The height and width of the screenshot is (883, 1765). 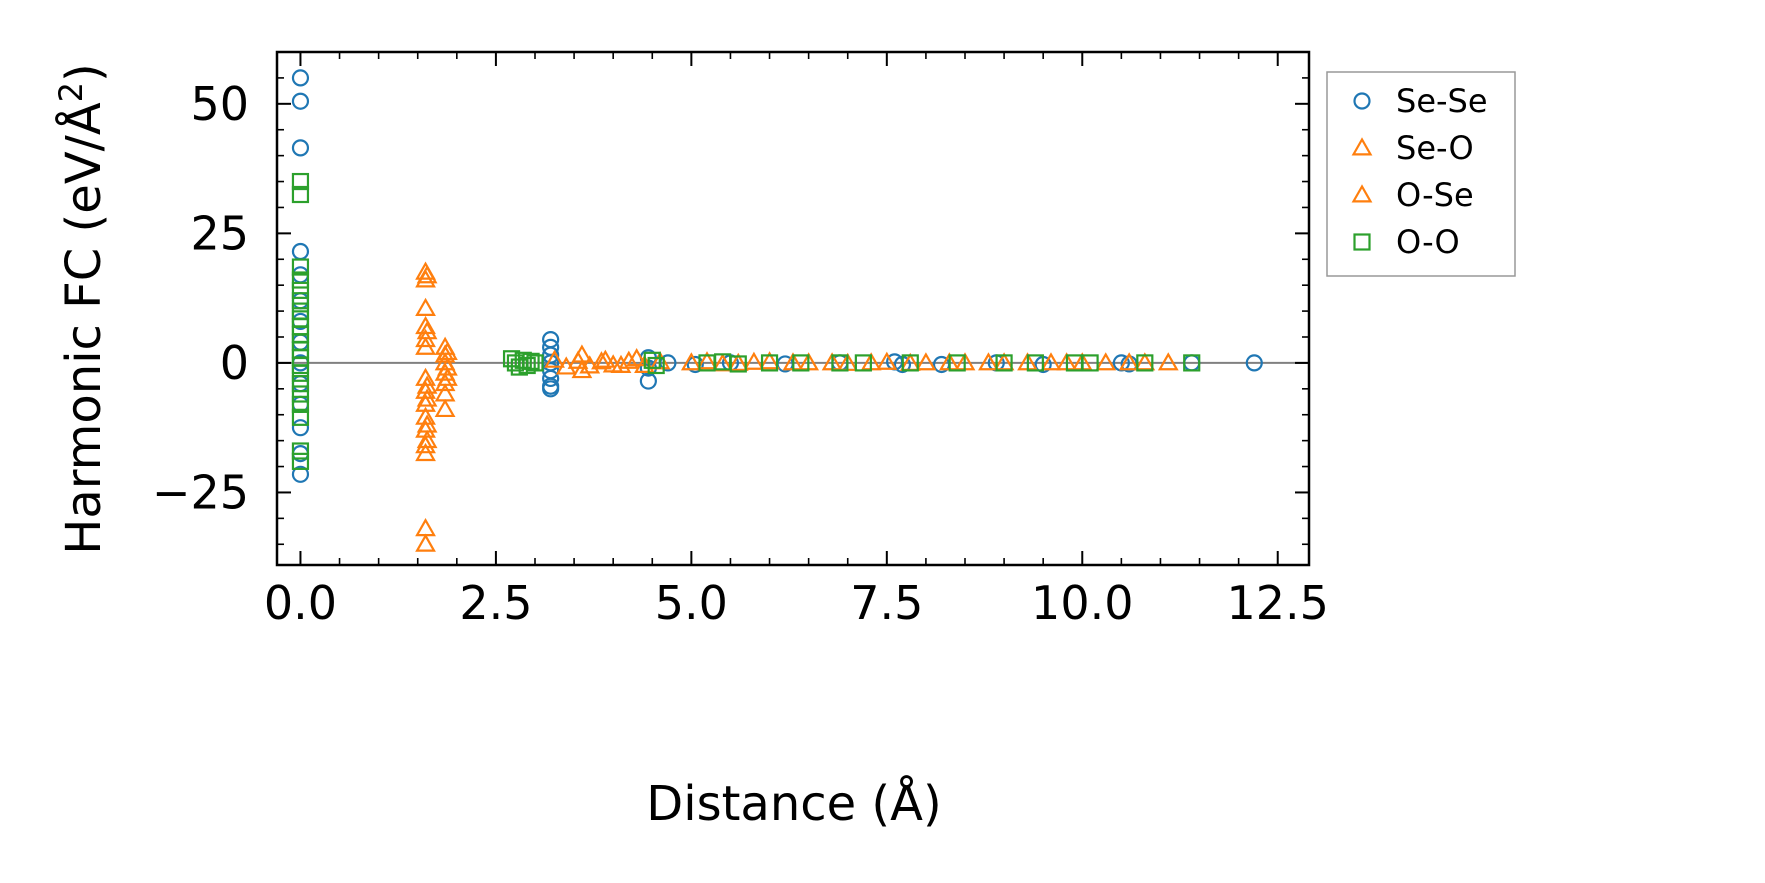 What do you see at coordinates (1082, 603) in the screenshot?
I see `x-tick-label: 10.0` at bounding box center [1082, 603].